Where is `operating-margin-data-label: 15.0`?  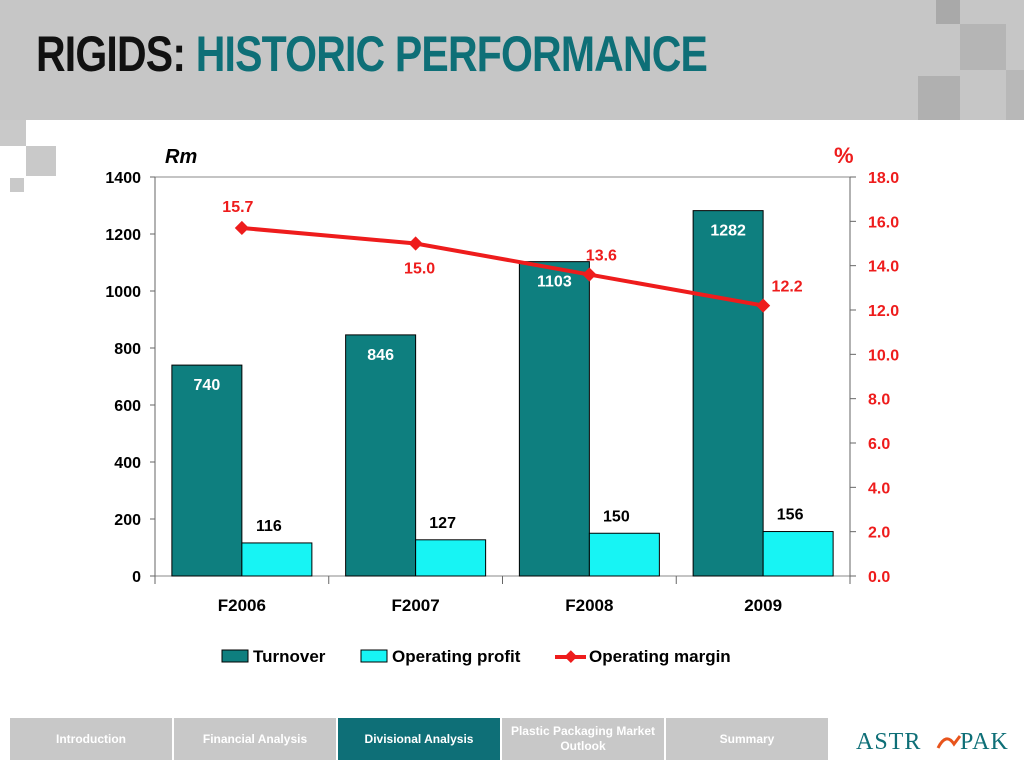
operating-margin-data-label: 15.0 is located at coordinates (419, 269).